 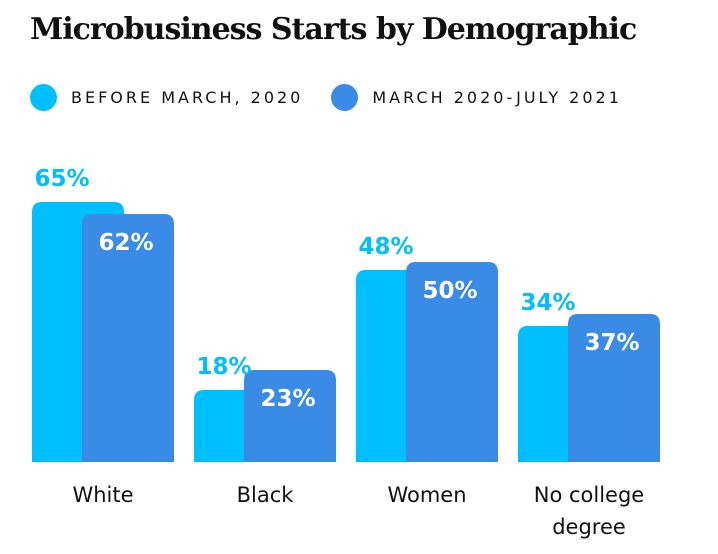 I want to click on legend-item-after: MARCH 2020-JULY 2021, so click(x=476, y=97).